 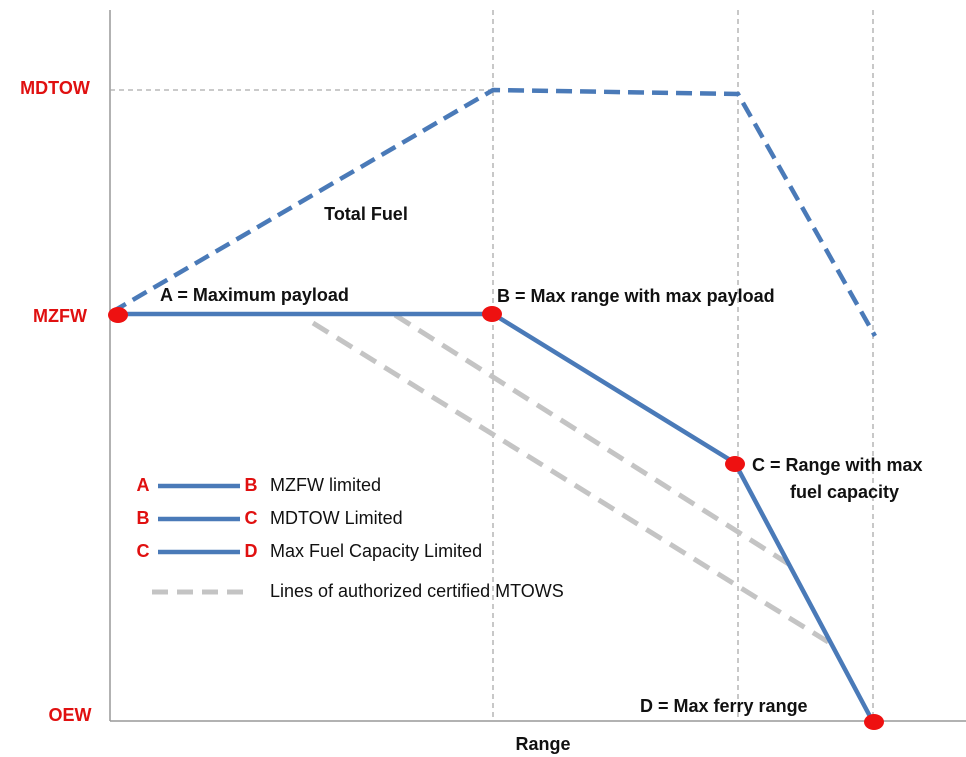 I want to click on legend-label: Lines of authorized certified MTOWS, so click(x=417, y=591).